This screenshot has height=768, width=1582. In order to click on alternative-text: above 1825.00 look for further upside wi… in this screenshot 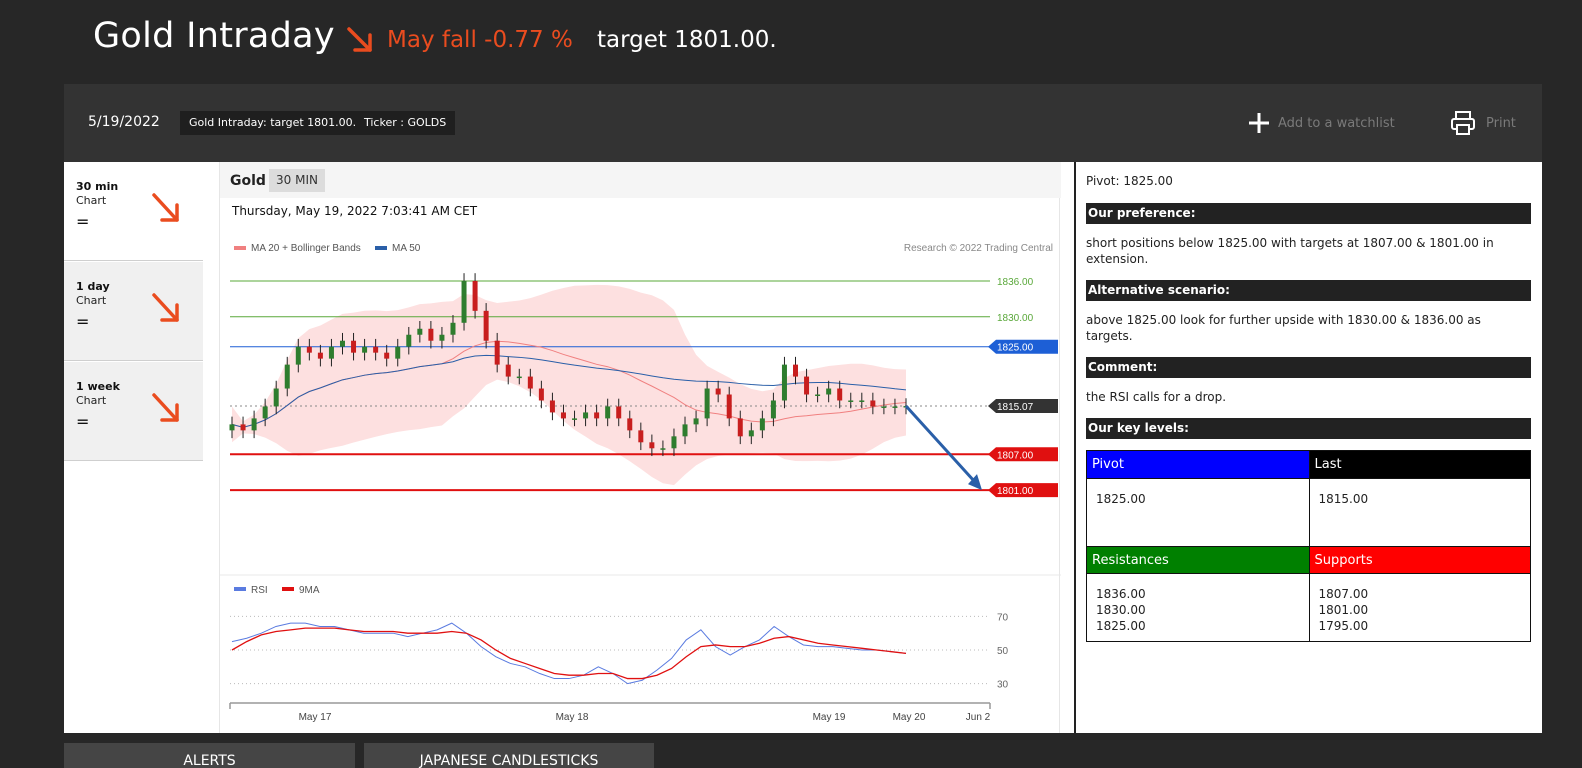, I will do `click(1283, 328)`.